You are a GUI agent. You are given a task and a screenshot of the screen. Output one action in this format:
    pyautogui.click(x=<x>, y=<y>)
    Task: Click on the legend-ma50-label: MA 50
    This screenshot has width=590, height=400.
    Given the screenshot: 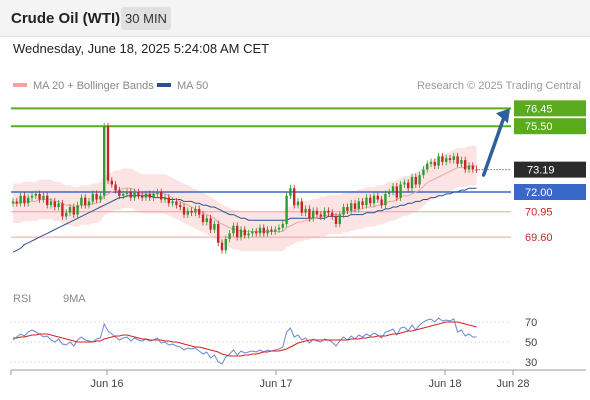 What is the action you would take?
    pyautogui.click(x=193, y=86)
    